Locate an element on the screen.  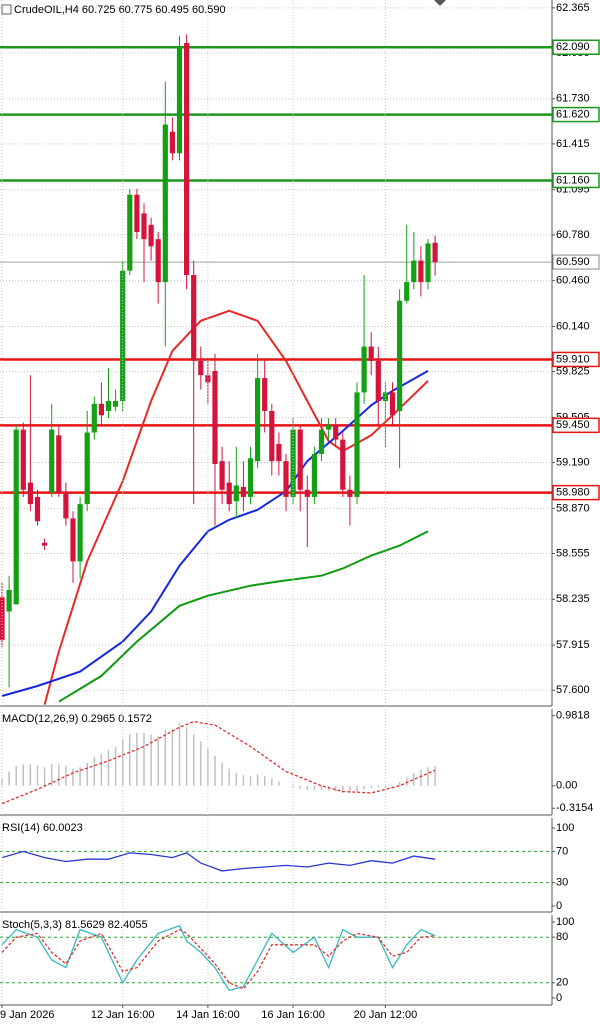
y-tick-label: 70 is located at coordinates (562, 851).